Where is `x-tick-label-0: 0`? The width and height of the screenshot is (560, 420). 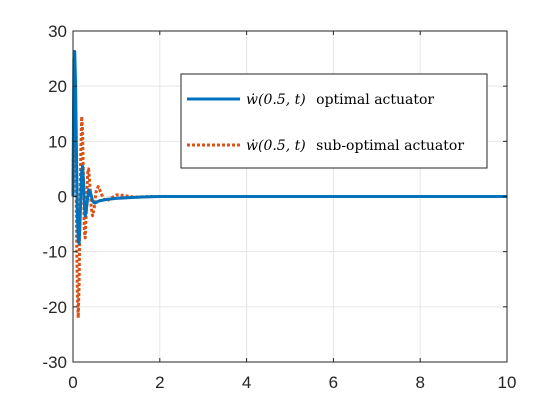
x-tick-label-0: 0 is located at coordinates (72, 382).